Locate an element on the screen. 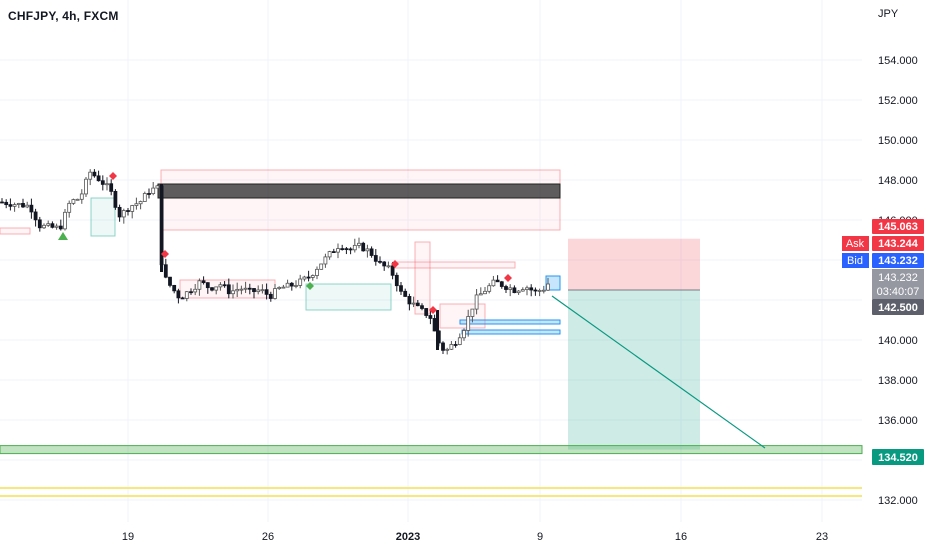 This screenshot has width=932, height=555. x-tick-label: 9 is located at coordinates (540, 537).